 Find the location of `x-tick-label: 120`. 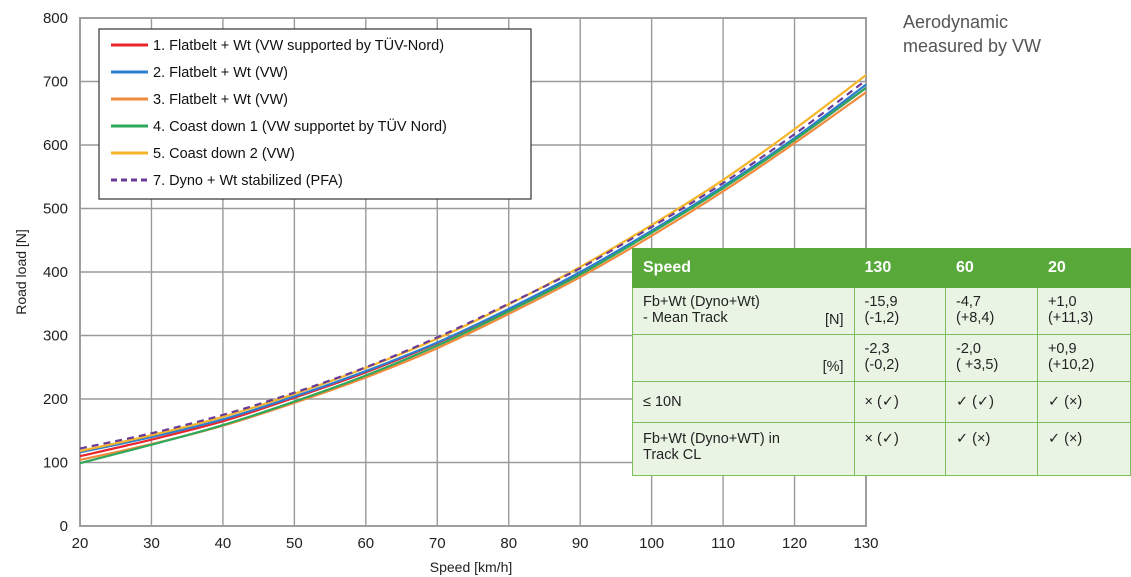

x-tick-label: 120 is located at coordinates (794, 543).